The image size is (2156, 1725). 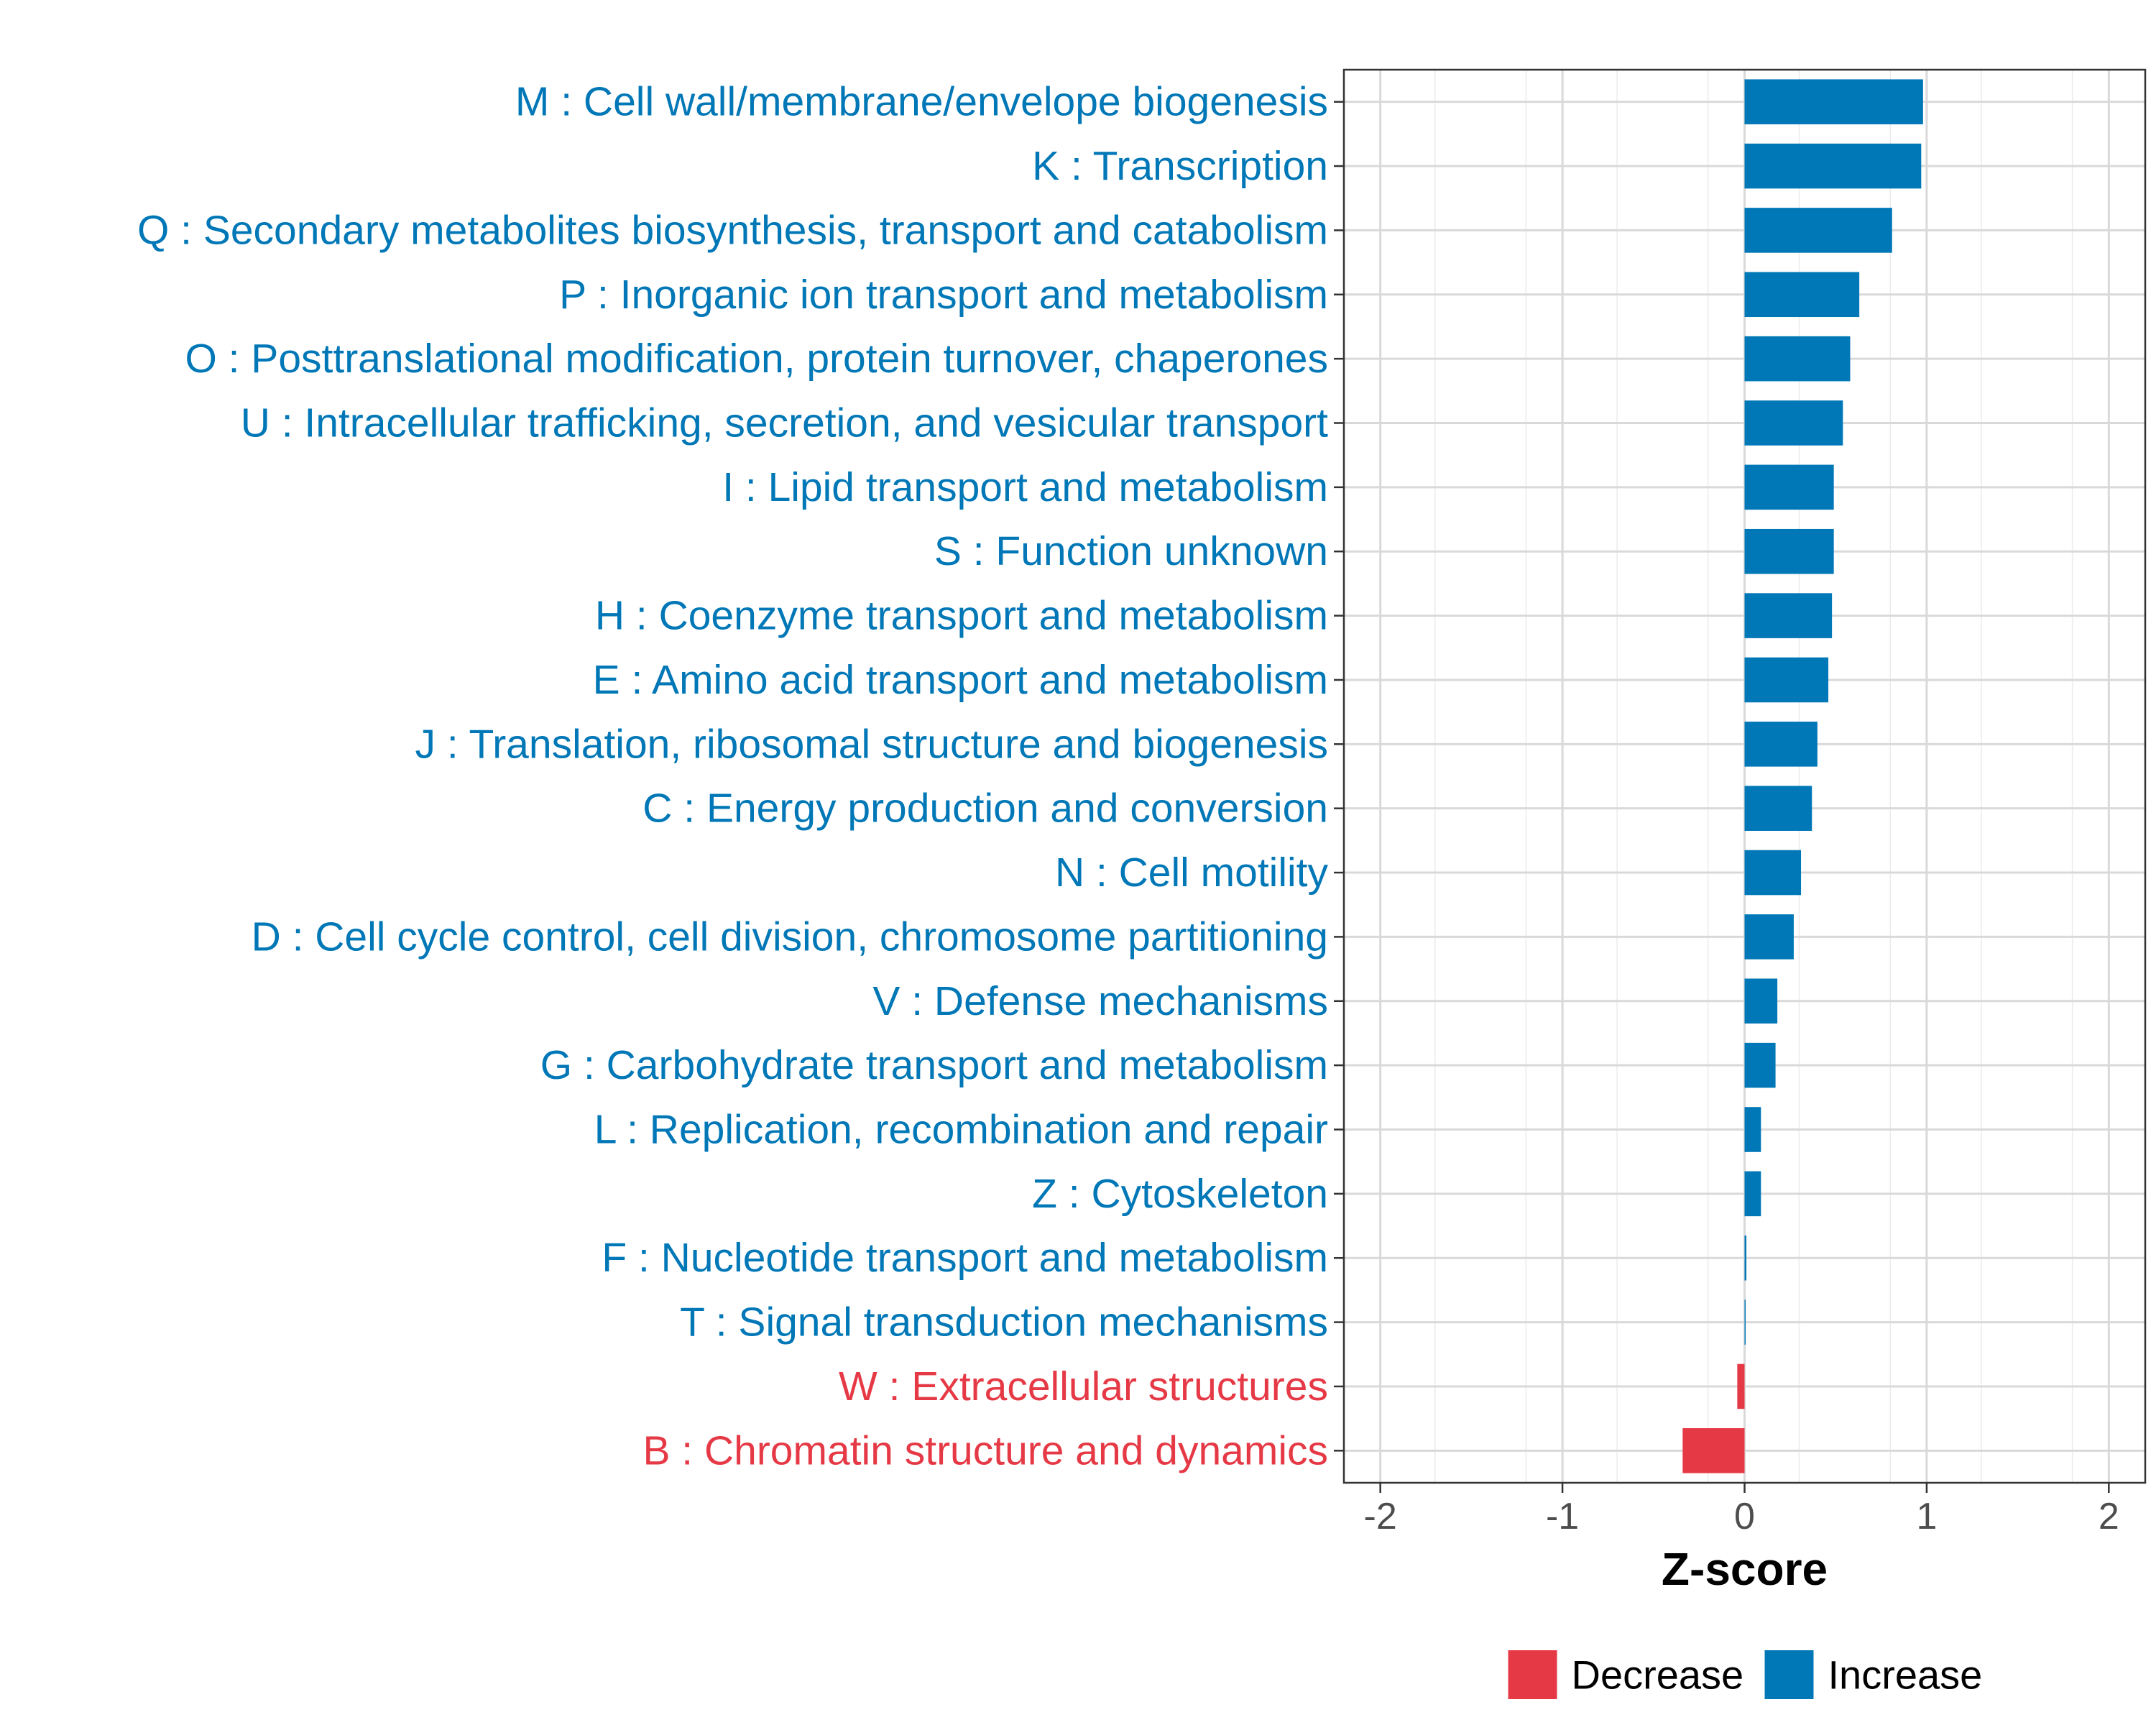 I want to click on x-tick-label: -1, so click(x=1562, y=1516).